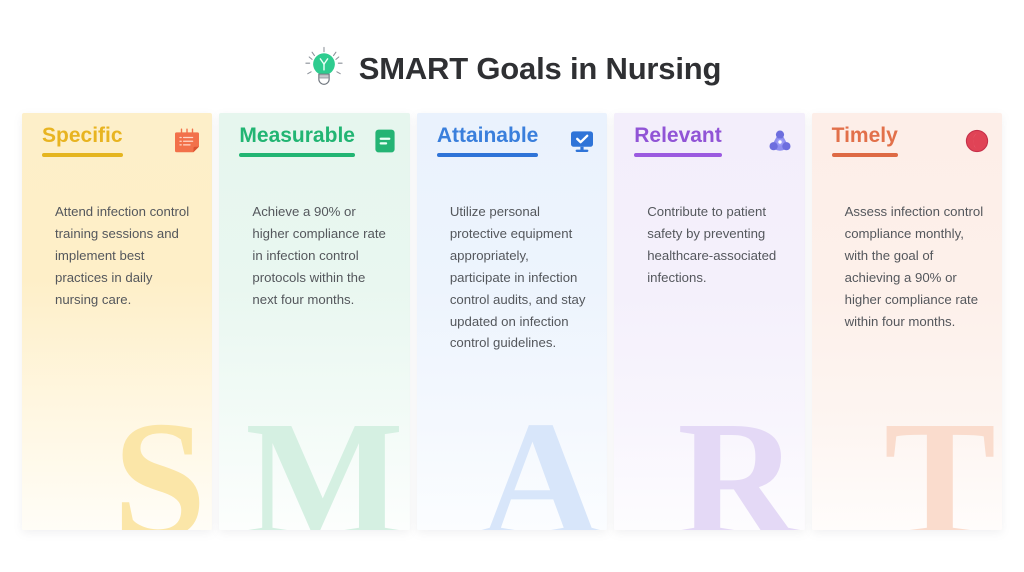  Describe the element at coordinates (940, 458) in the screenshot. I see `watermark-letter: T` at that location.